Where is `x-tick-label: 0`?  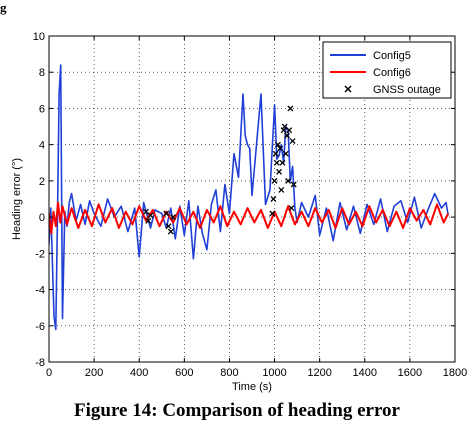 x-tick-label: 0 is located at coordinates (49, 373).